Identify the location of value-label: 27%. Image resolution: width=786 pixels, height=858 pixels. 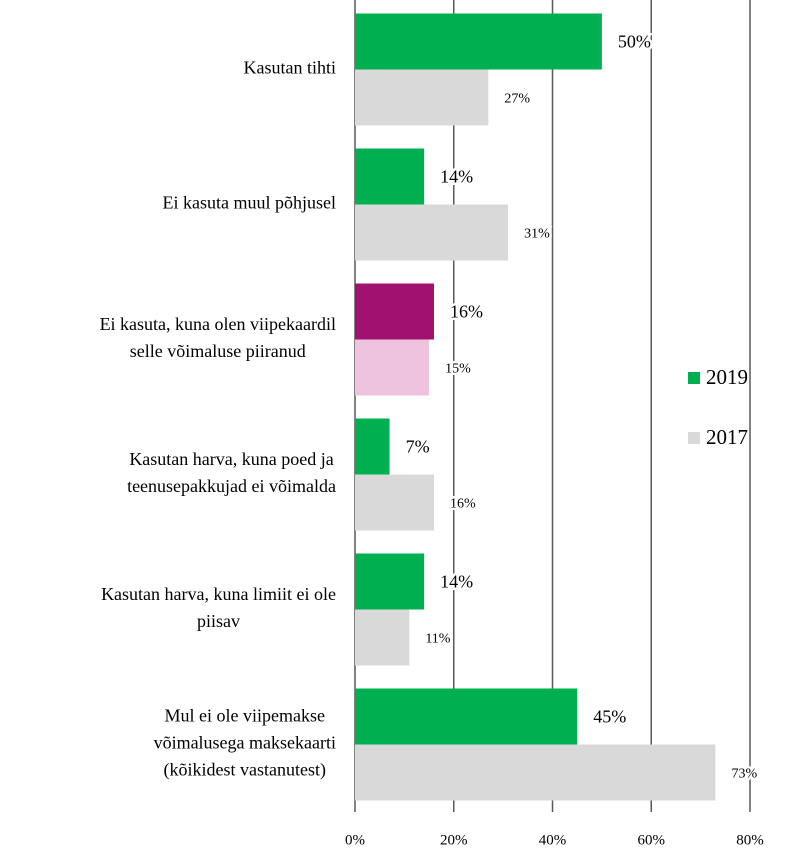
(517, 99).